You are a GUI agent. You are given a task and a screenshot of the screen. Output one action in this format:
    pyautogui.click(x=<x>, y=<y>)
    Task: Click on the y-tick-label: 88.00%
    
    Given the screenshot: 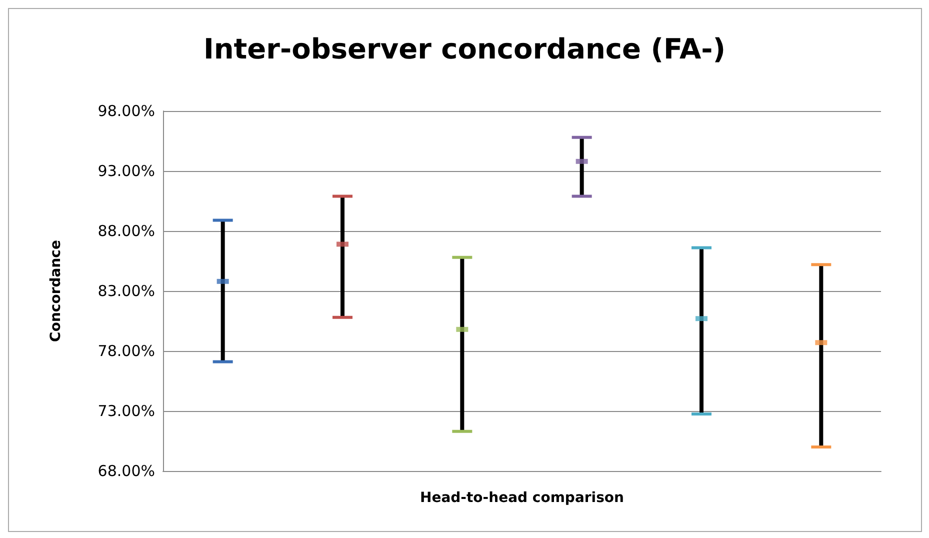 What is the action you would take?
    pyautogui.click(x=126, y=231)
    